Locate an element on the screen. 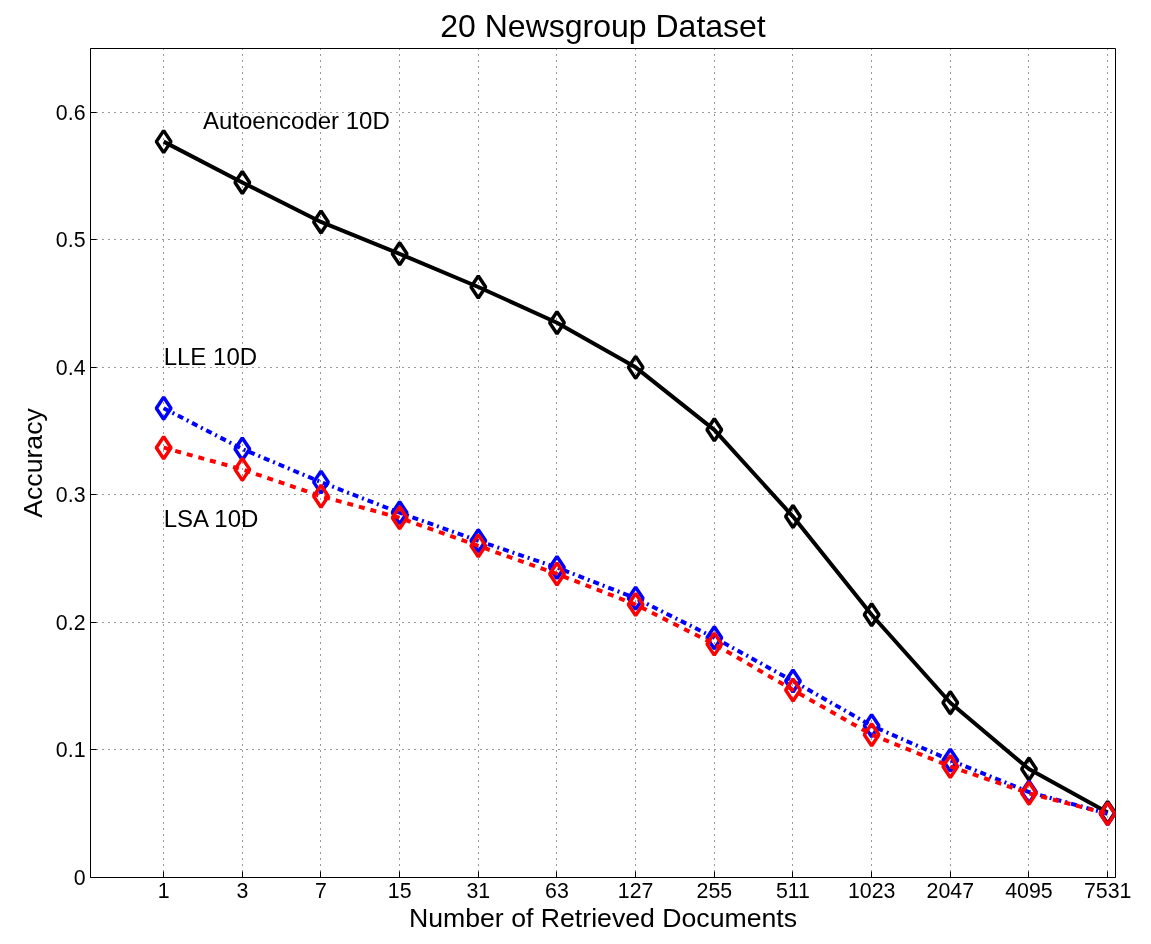 The image size is (1151, 944). x-tick-label: 511 is located at coordinates (792, 890).